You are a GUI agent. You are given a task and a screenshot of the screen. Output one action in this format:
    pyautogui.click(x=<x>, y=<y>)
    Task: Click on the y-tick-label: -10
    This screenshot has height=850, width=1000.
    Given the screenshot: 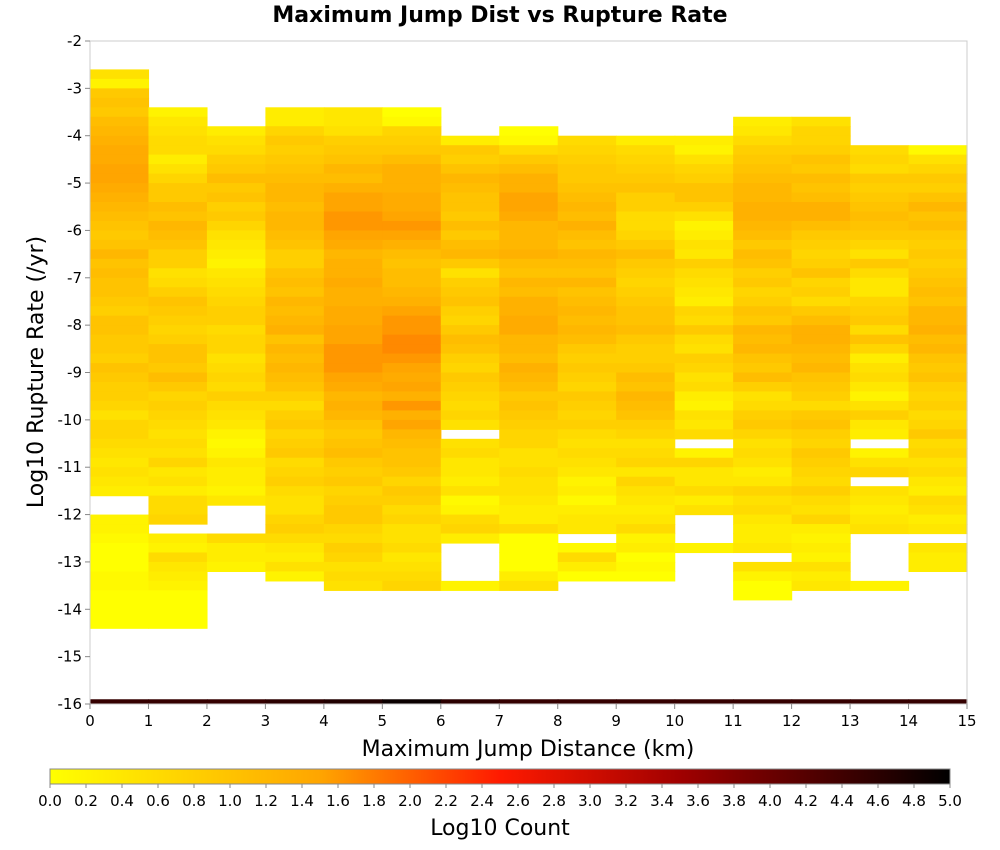 What is the action you would take?
    pyautogui.click(x=70, y=420)
    